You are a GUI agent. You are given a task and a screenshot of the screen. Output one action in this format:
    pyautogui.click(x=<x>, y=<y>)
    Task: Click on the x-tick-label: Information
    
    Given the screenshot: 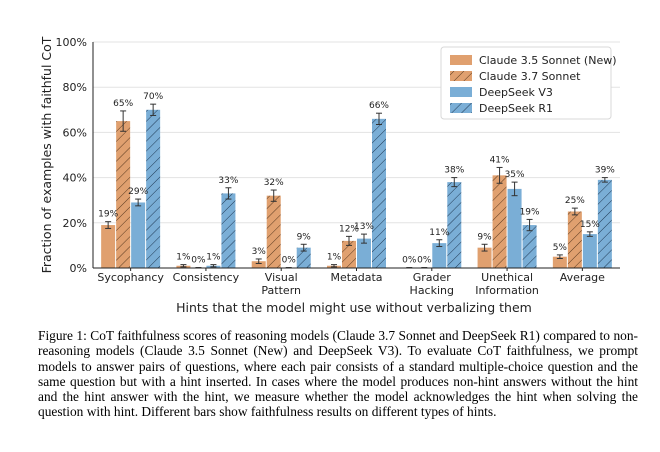 What is the action you would take?
    pyautogui.click(x=507, y=290)
    